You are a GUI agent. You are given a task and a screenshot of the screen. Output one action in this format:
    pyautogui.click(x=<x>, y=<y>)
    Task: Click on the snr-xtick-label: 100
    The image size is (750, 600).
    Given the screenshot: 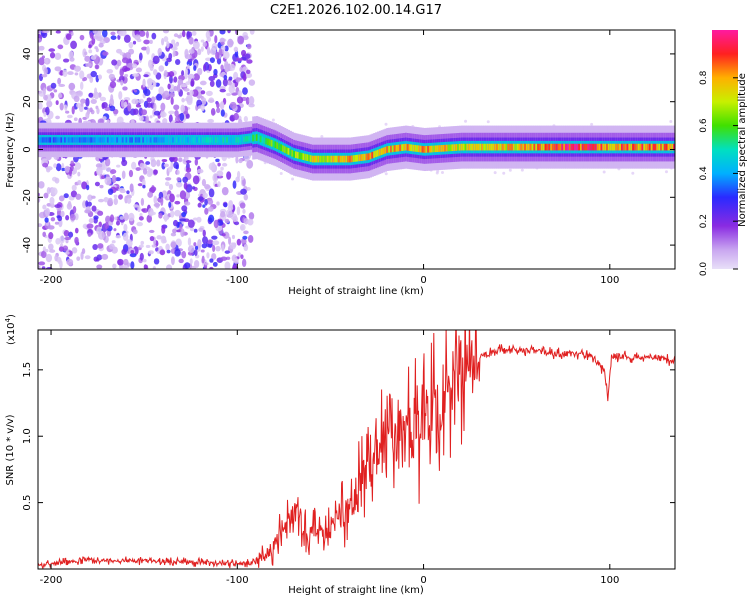 What is the action you would take?
    pyautogui.click(x=609, y=580)
    